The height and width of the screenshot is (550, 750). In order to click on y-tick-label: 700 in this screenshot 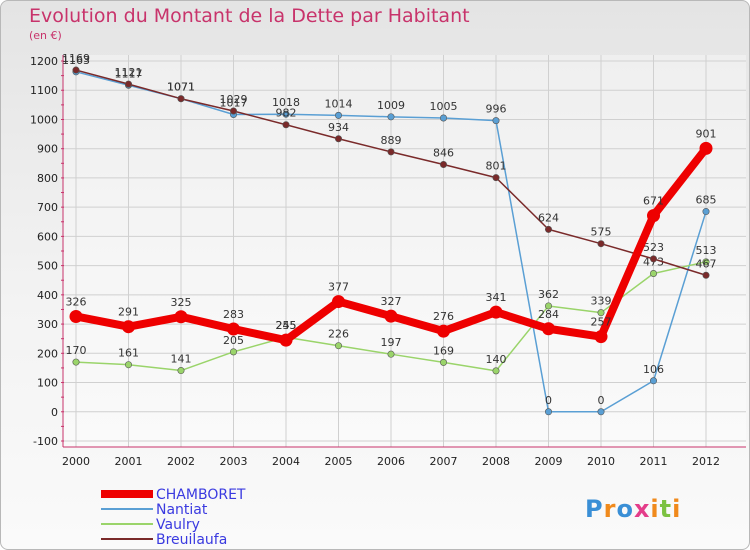, I will do `click(47, 207)`.